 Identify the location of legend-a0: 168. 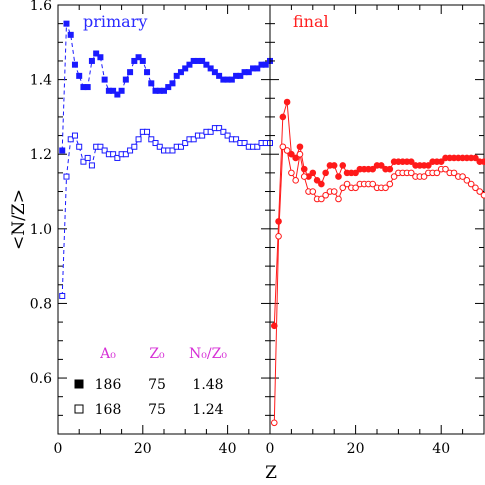
(108, 410).